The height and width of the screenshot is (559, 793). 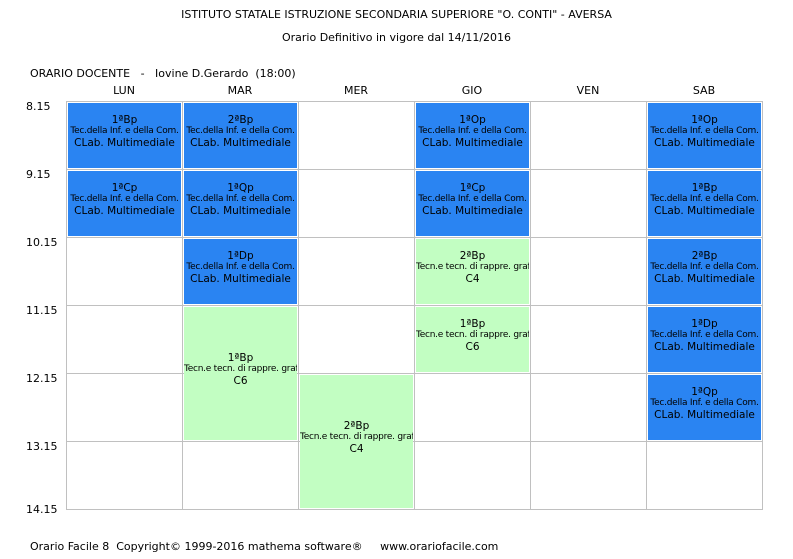 What do you see at coordinates (42, 310) in the screenshot?
I see `time-label: 11.15` at bounding box center [42, 310].